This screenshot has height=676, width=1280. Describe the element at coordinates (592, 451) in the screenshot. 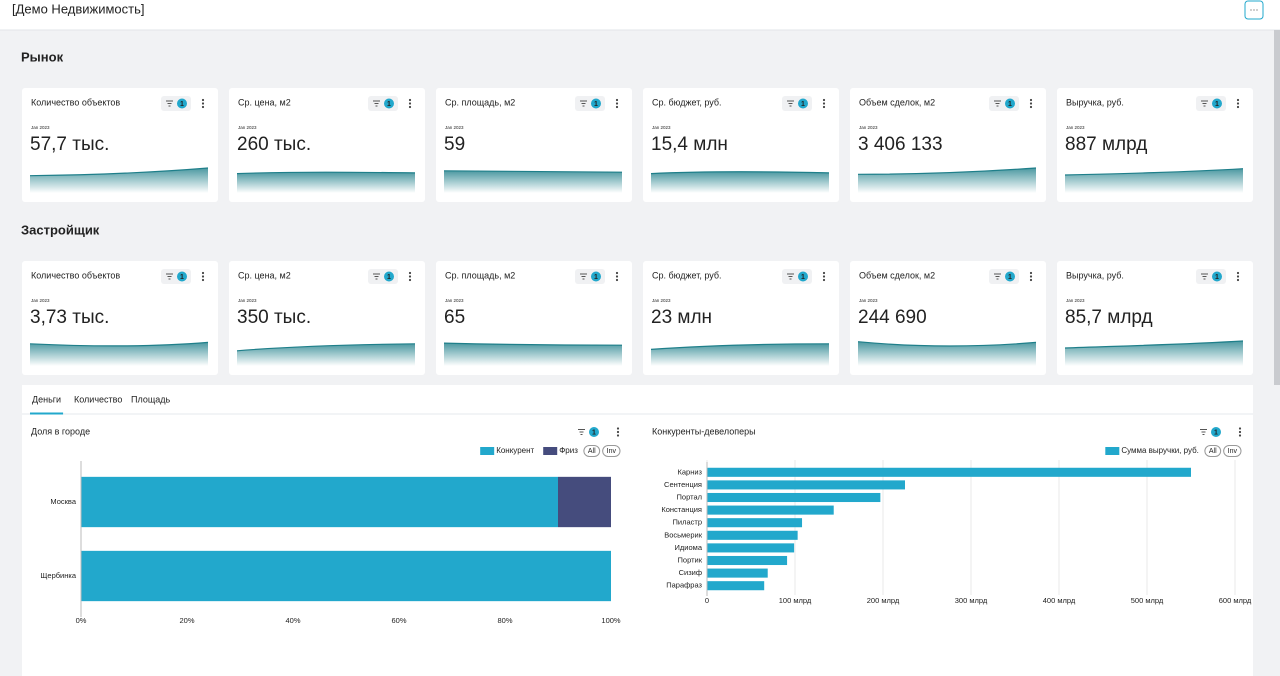

I see `legend-button-label: All` at that location.